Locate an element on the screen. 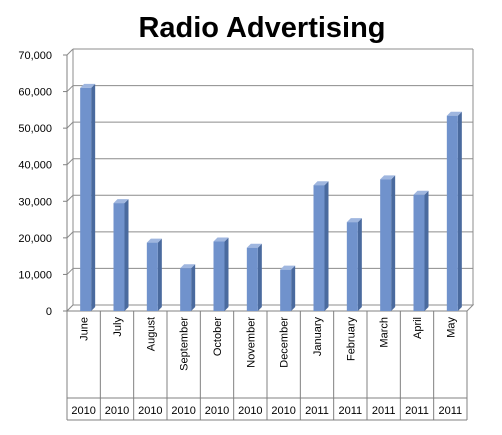 The image size is (502, 435). x-tick-label: April is located at coordinates (418, 328).